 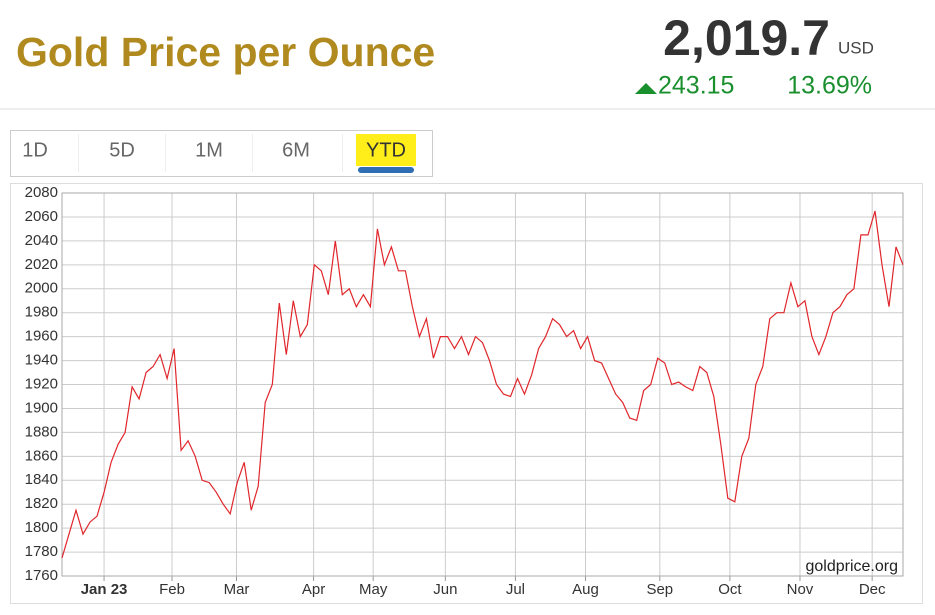 I want to click on y-tick-label: 1780, so click(x=41, y=551).